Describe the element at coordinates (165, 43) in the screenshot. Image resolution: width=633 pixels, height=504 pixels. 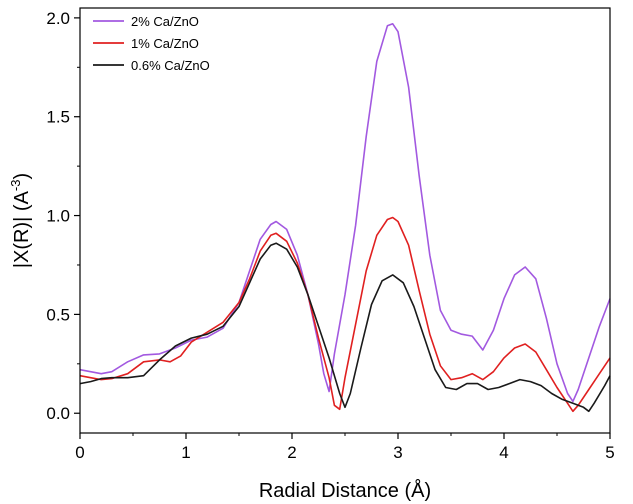
I see `legend-label-2: 1% Ca/ZnO` at that location.